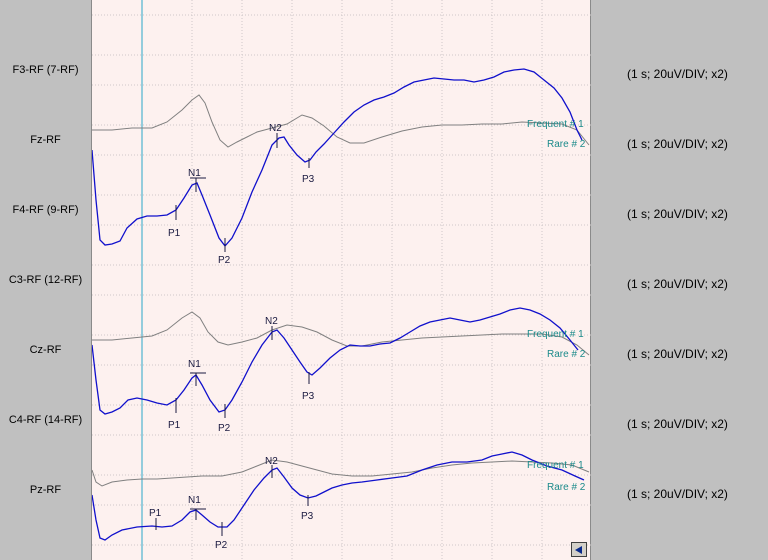 The image size is (768, 560). Describe the element at coordinates (155, 513) in the screenshot. I see `peak-label-p1-pz: P1` at that location.